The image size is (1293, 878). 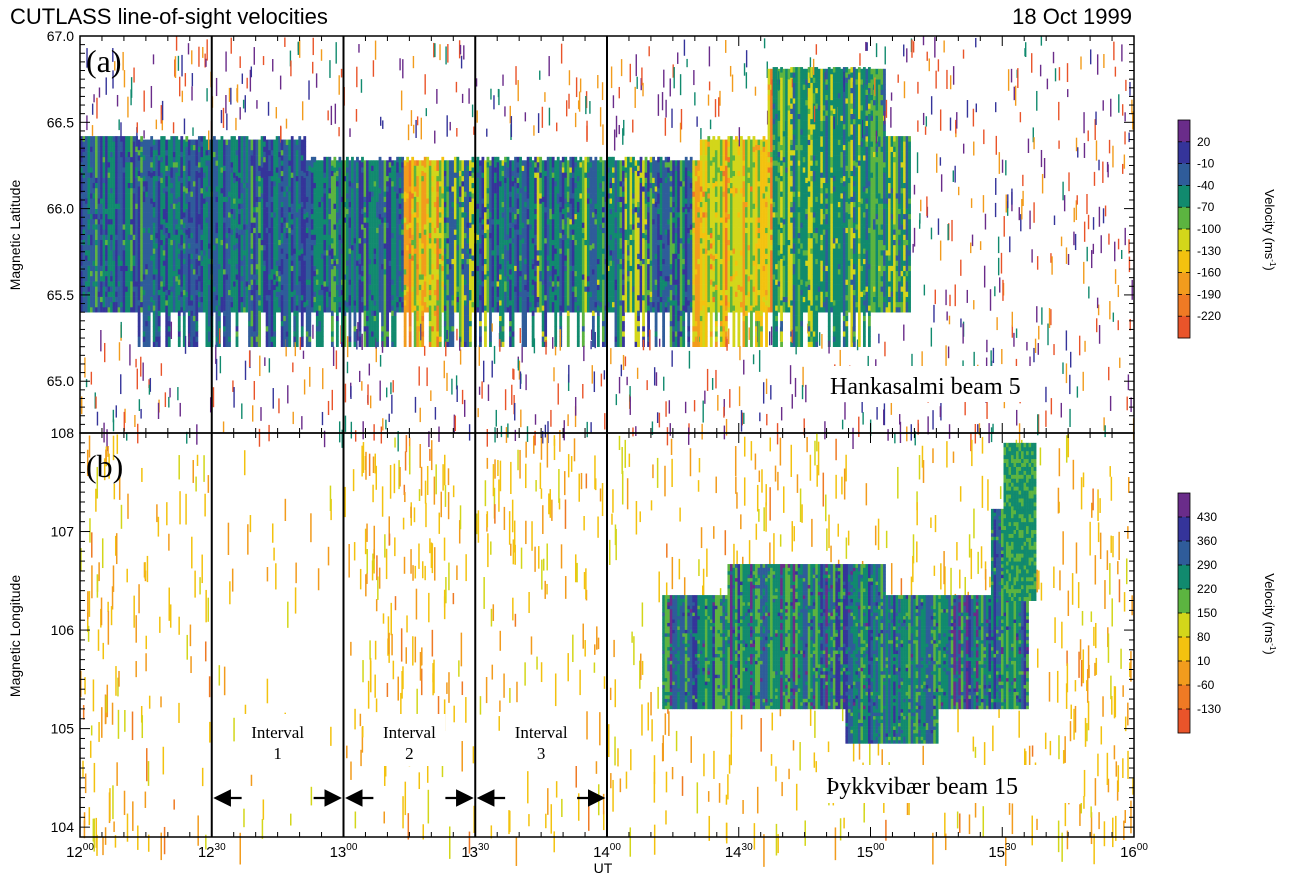 What do you see at coordinates (1206, 185) in the screenshot?
I see `colorbar-tick-label: -40` at bounding box center [1206, 185].